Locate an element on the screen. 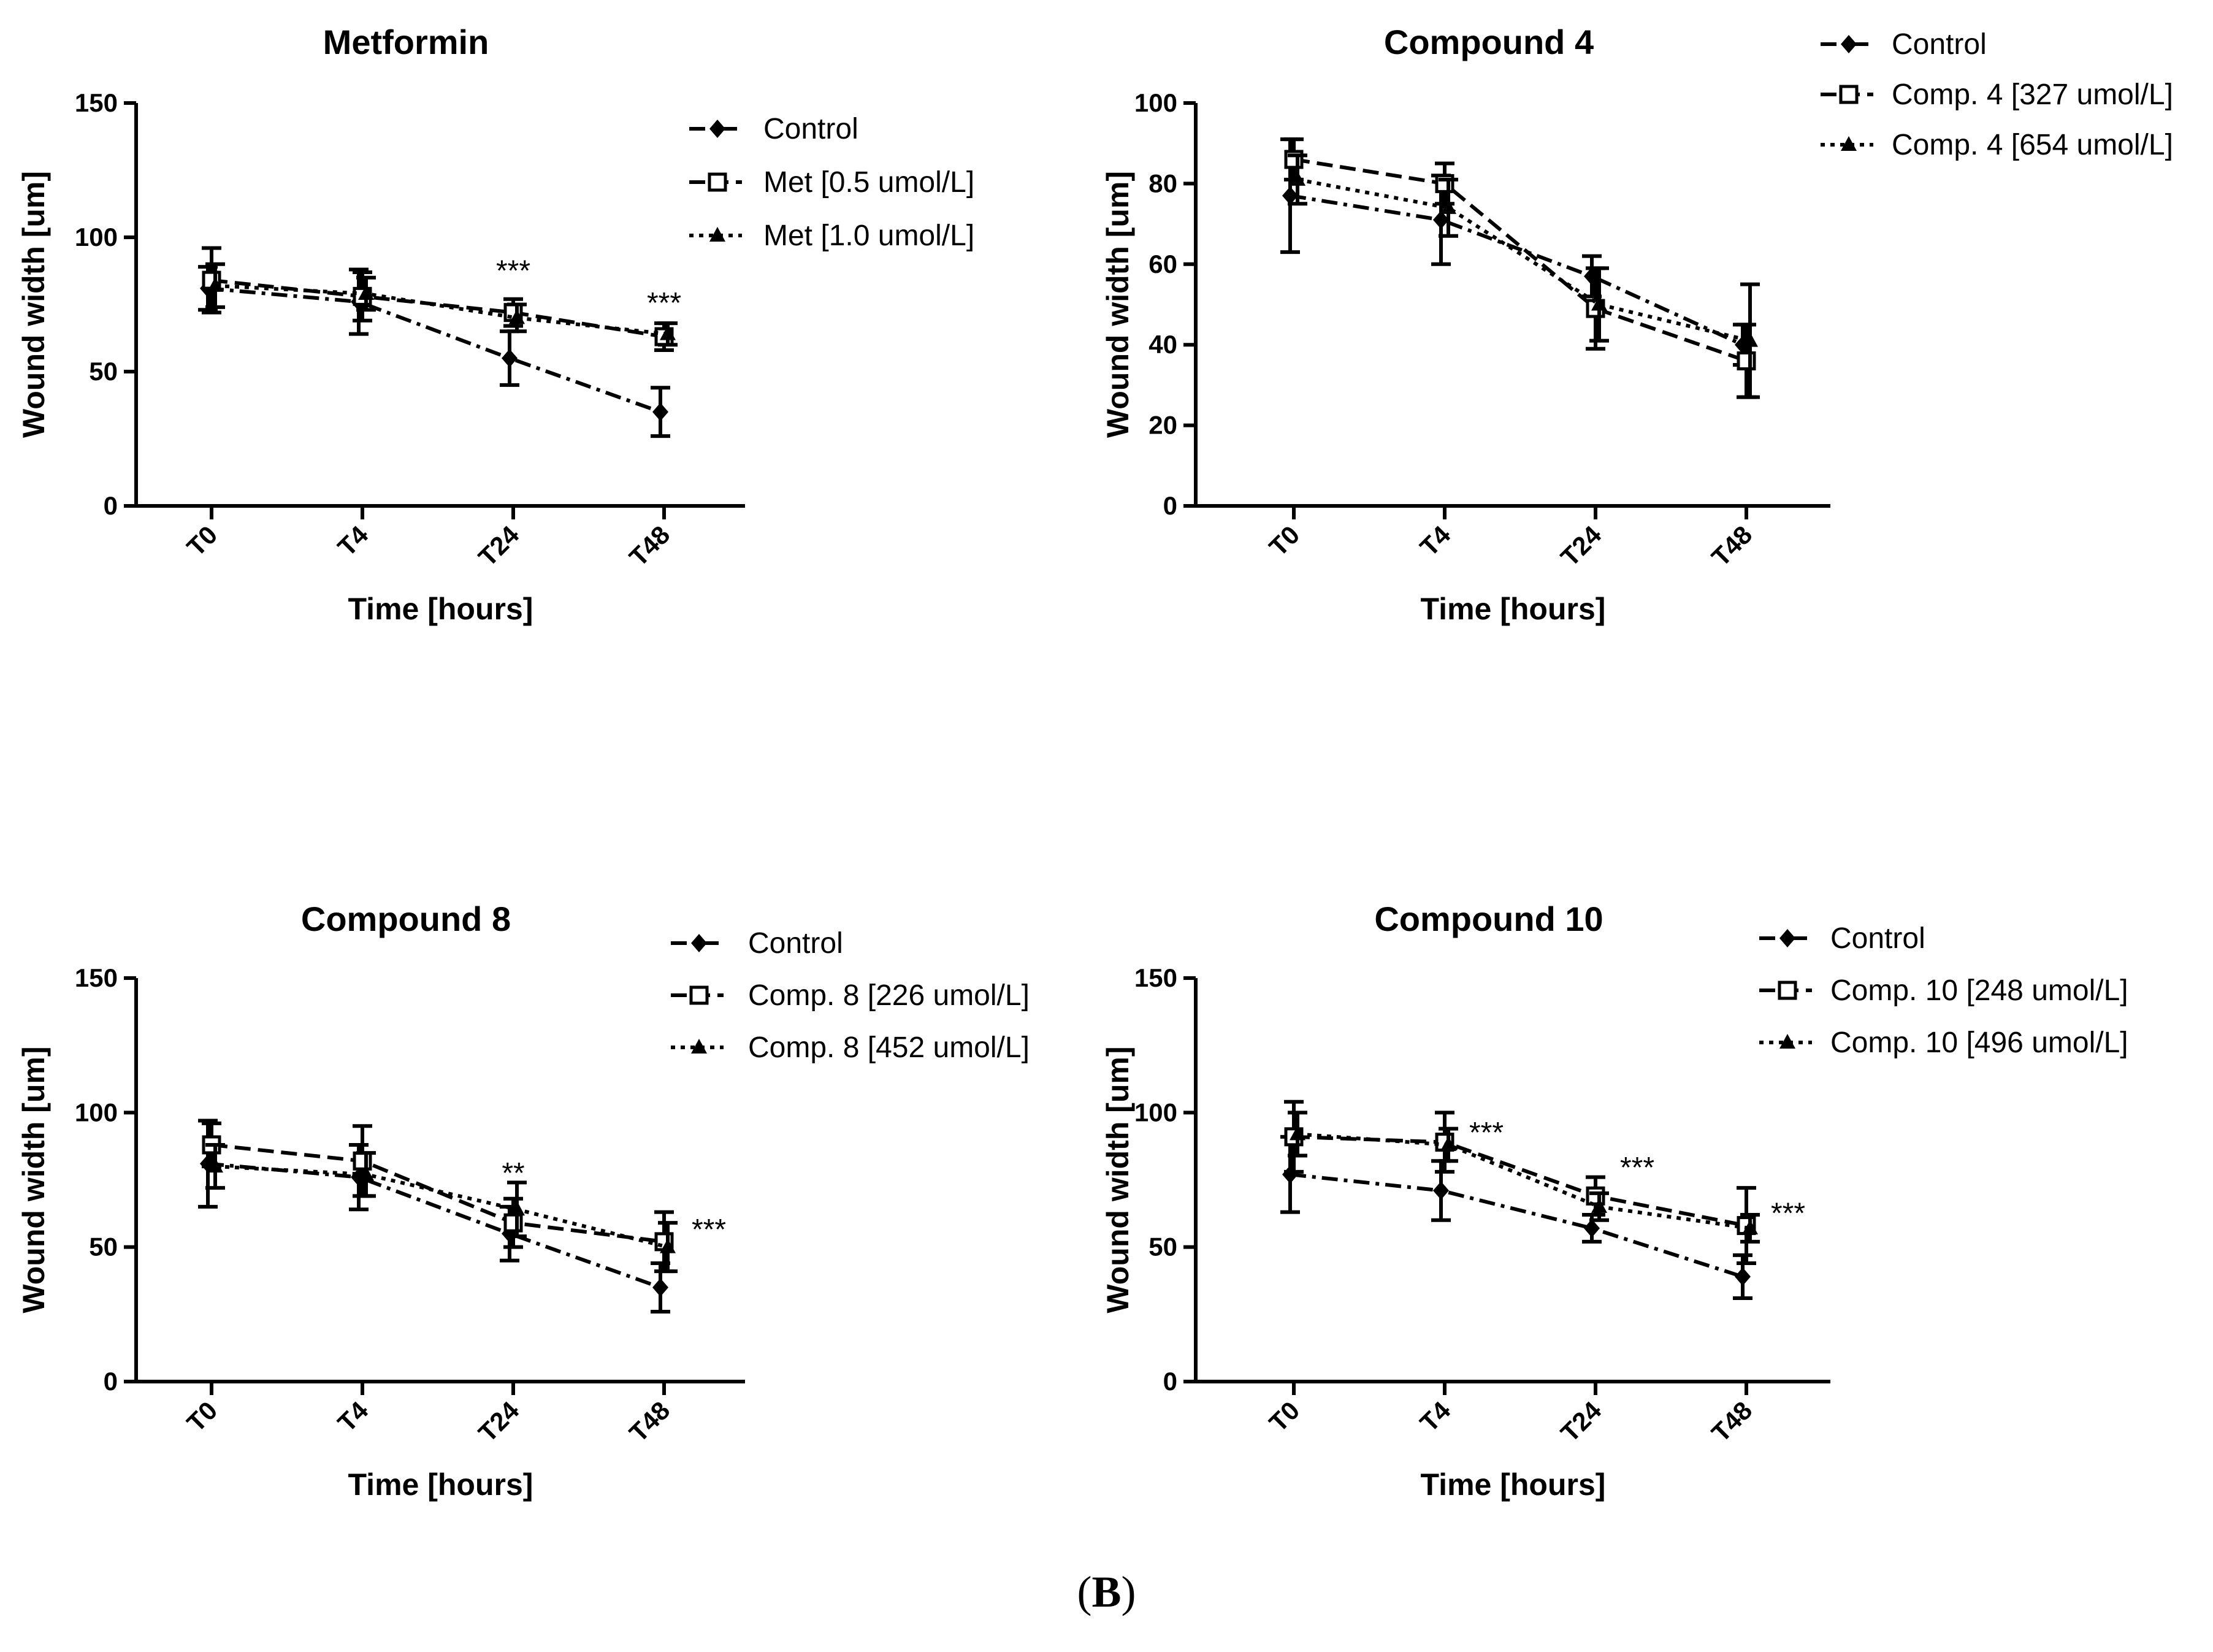  legend-label: Comp. 10 [496 umol/L] is located at coordinates (1979, 1043).